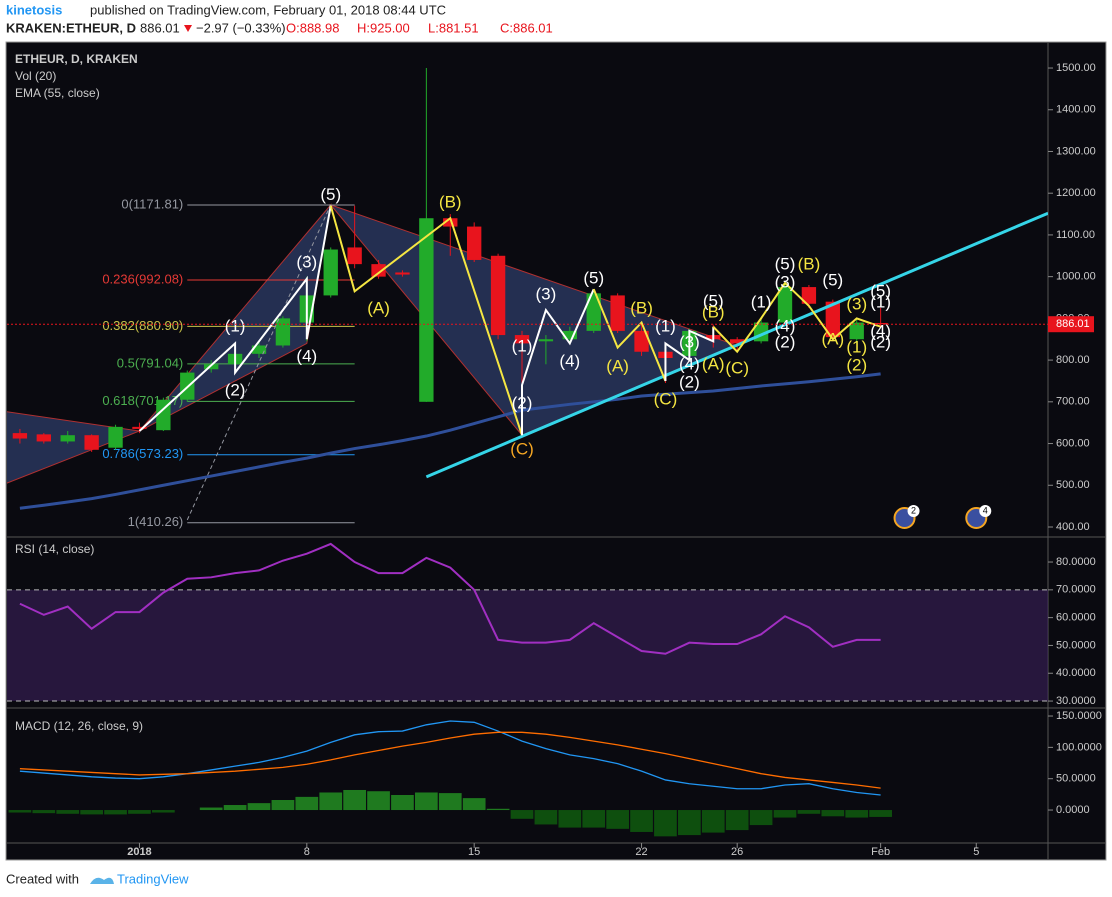 This screenshot has width=1112, height=897. I want to click on created-with: Created with, so click(42, 878).